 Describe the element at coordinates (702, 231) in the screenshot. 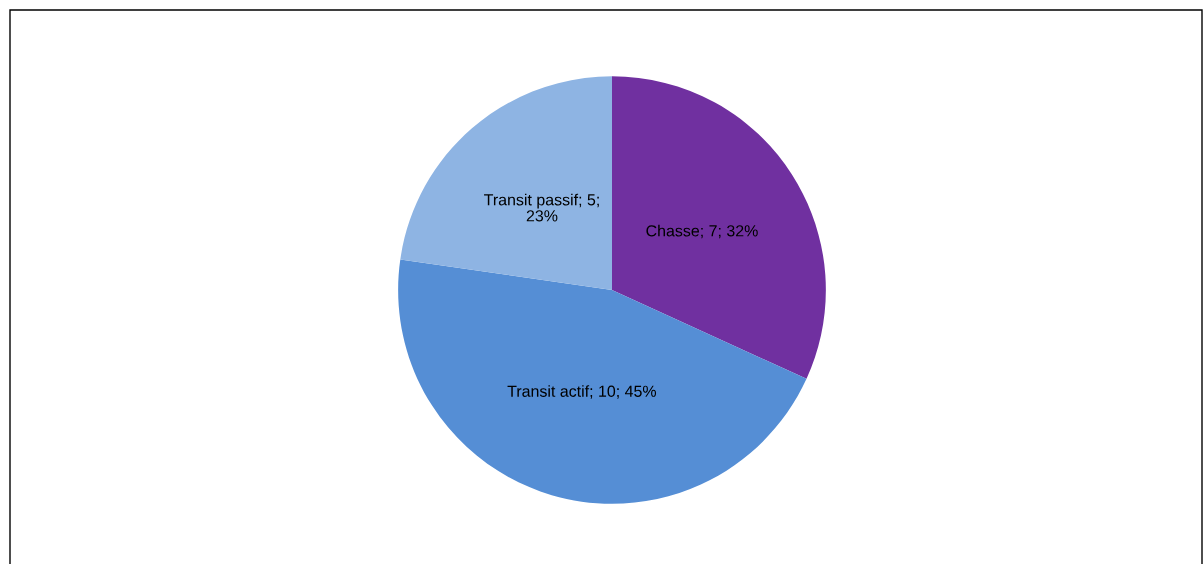

I see `slice-label: Chasse; 7; 32%` at that location.